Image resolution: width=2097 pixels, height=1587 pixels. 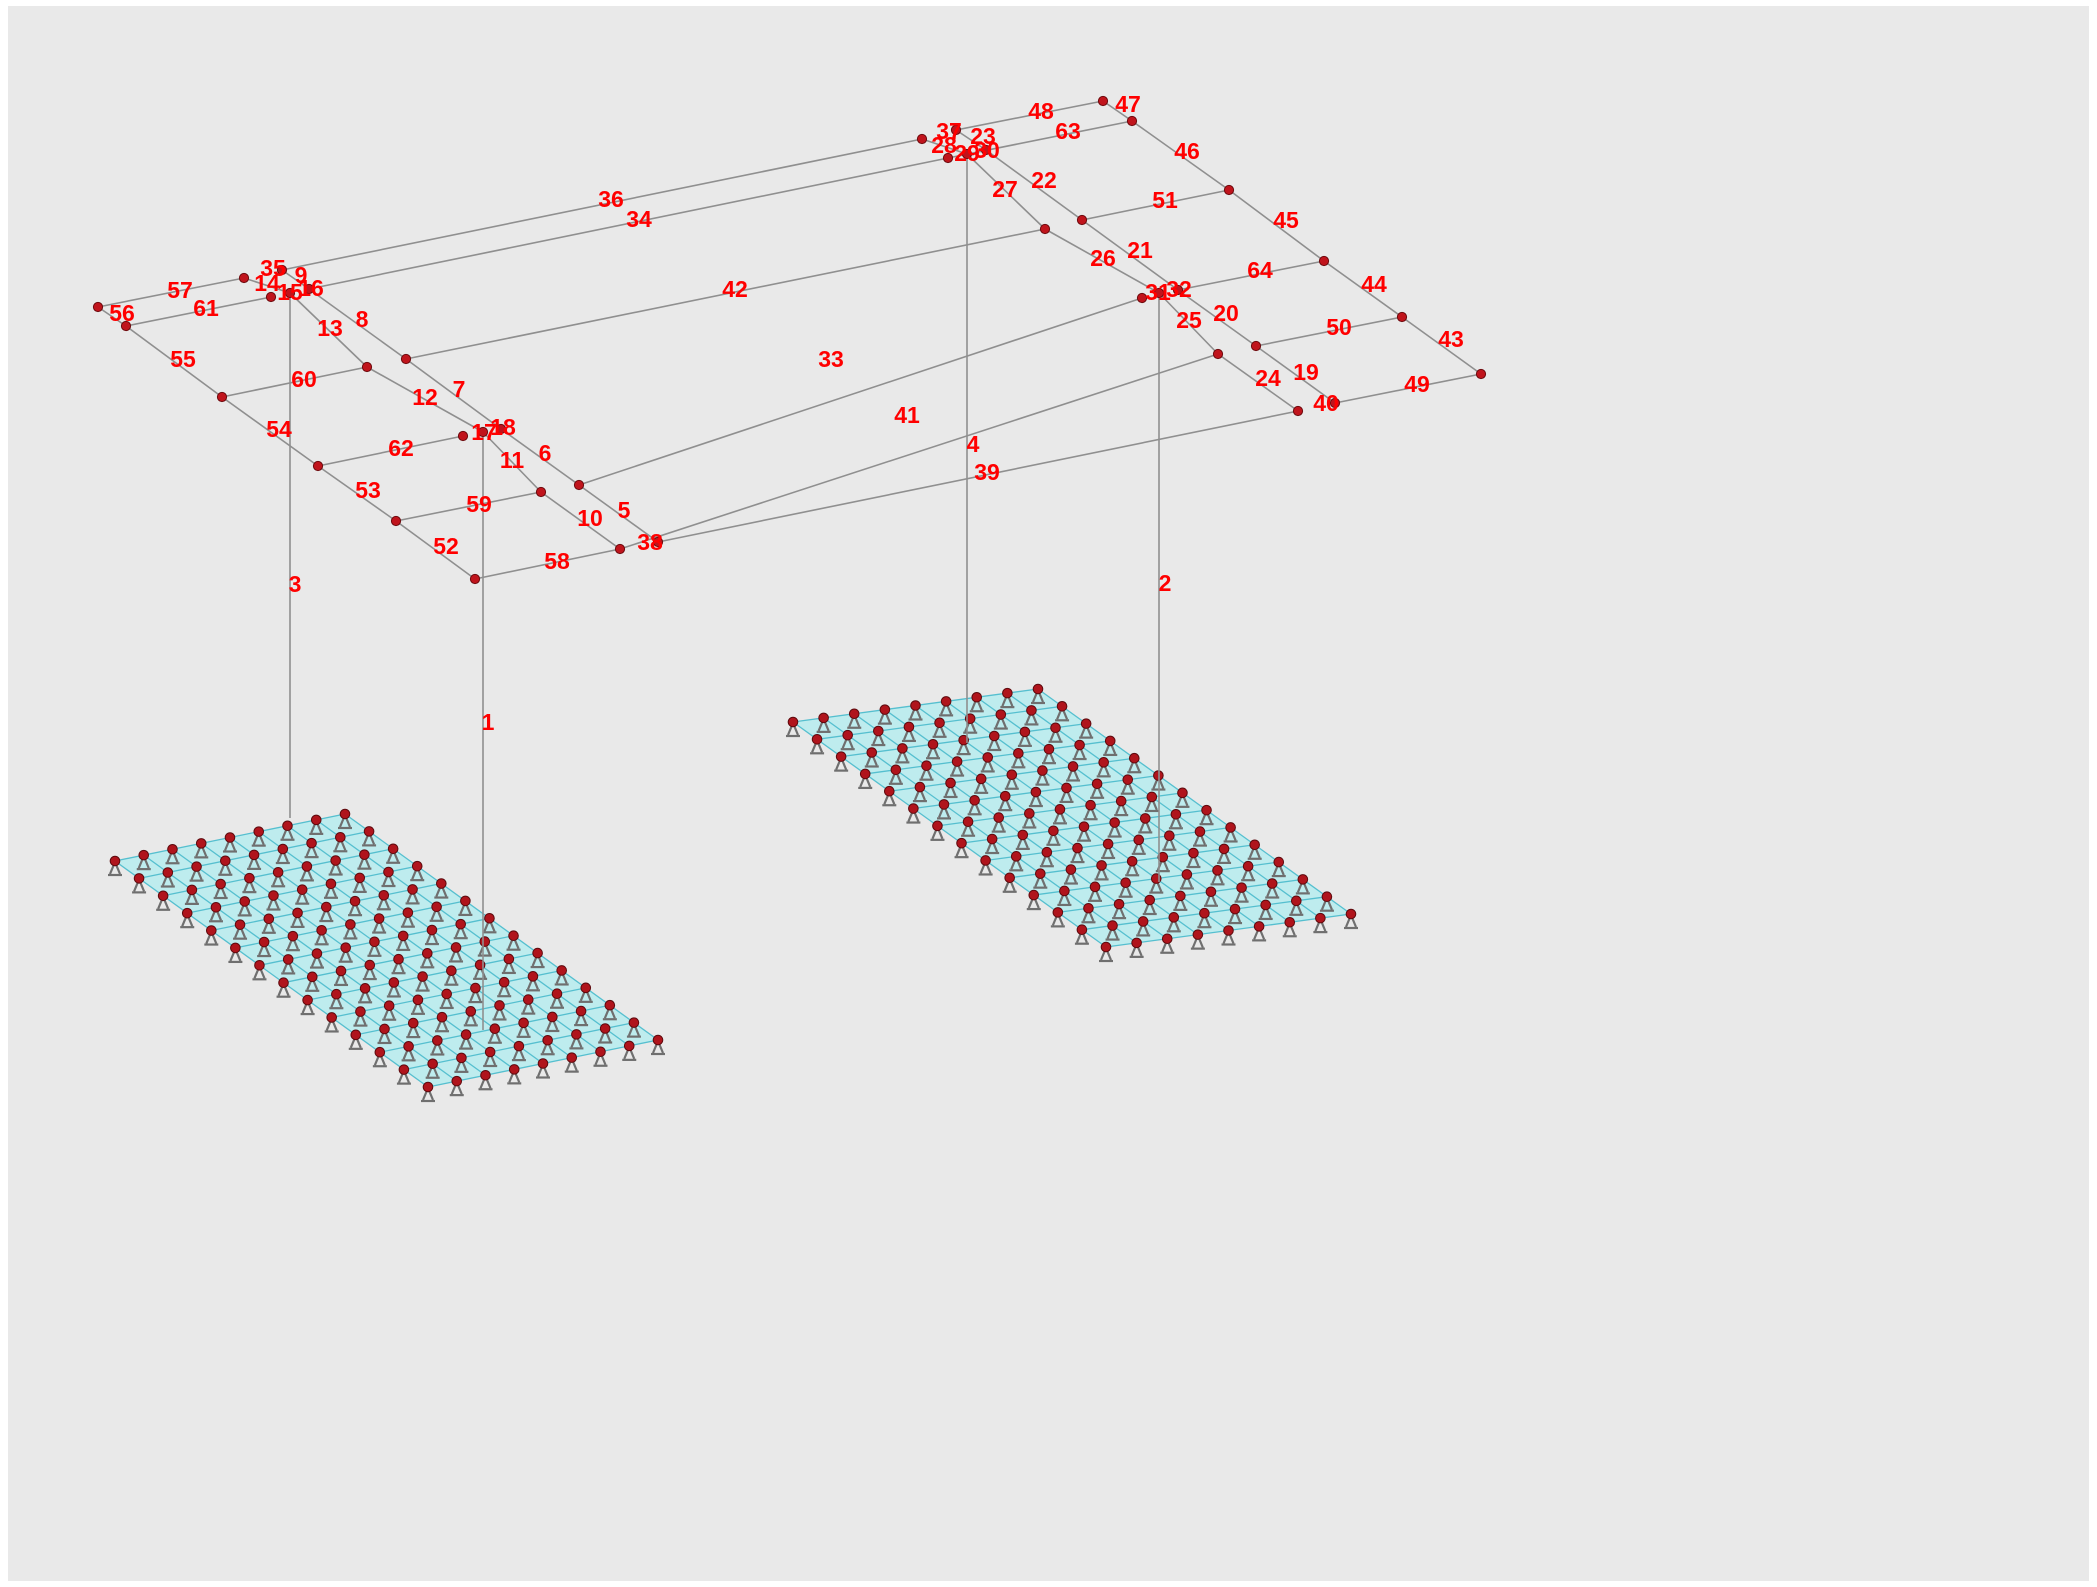 I want to click on member-47-line, so click(x=1117, y=111).